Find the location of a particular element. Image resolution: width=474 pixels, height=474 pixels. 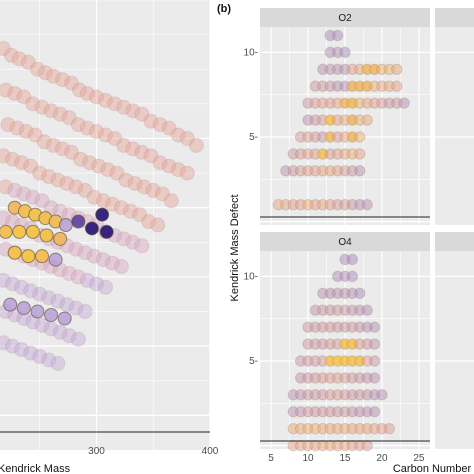

x-tick-label: 15 is located at coordinates (345, 458).